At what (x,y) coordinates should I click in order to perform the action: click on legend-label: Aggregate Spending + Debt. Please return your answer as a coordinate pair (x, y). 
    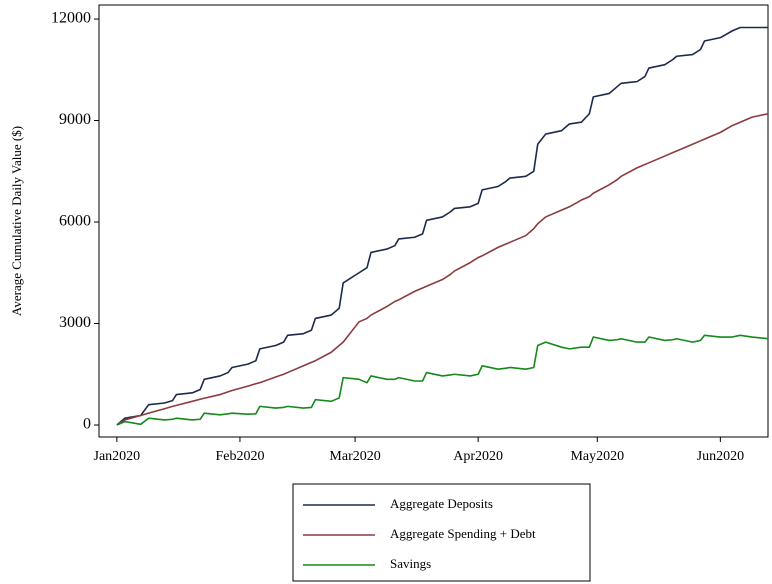
    Looking at the image, I should click on (463, 533).